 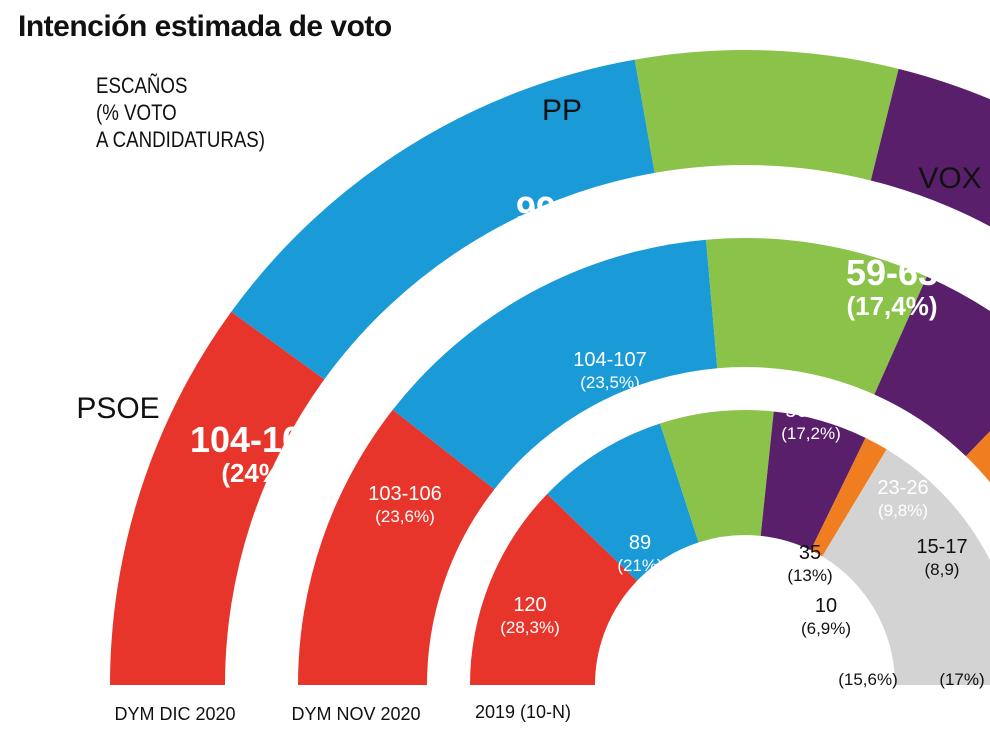 I want to click on legend-line: ESCAÑOS, so click(x=142, y=85).